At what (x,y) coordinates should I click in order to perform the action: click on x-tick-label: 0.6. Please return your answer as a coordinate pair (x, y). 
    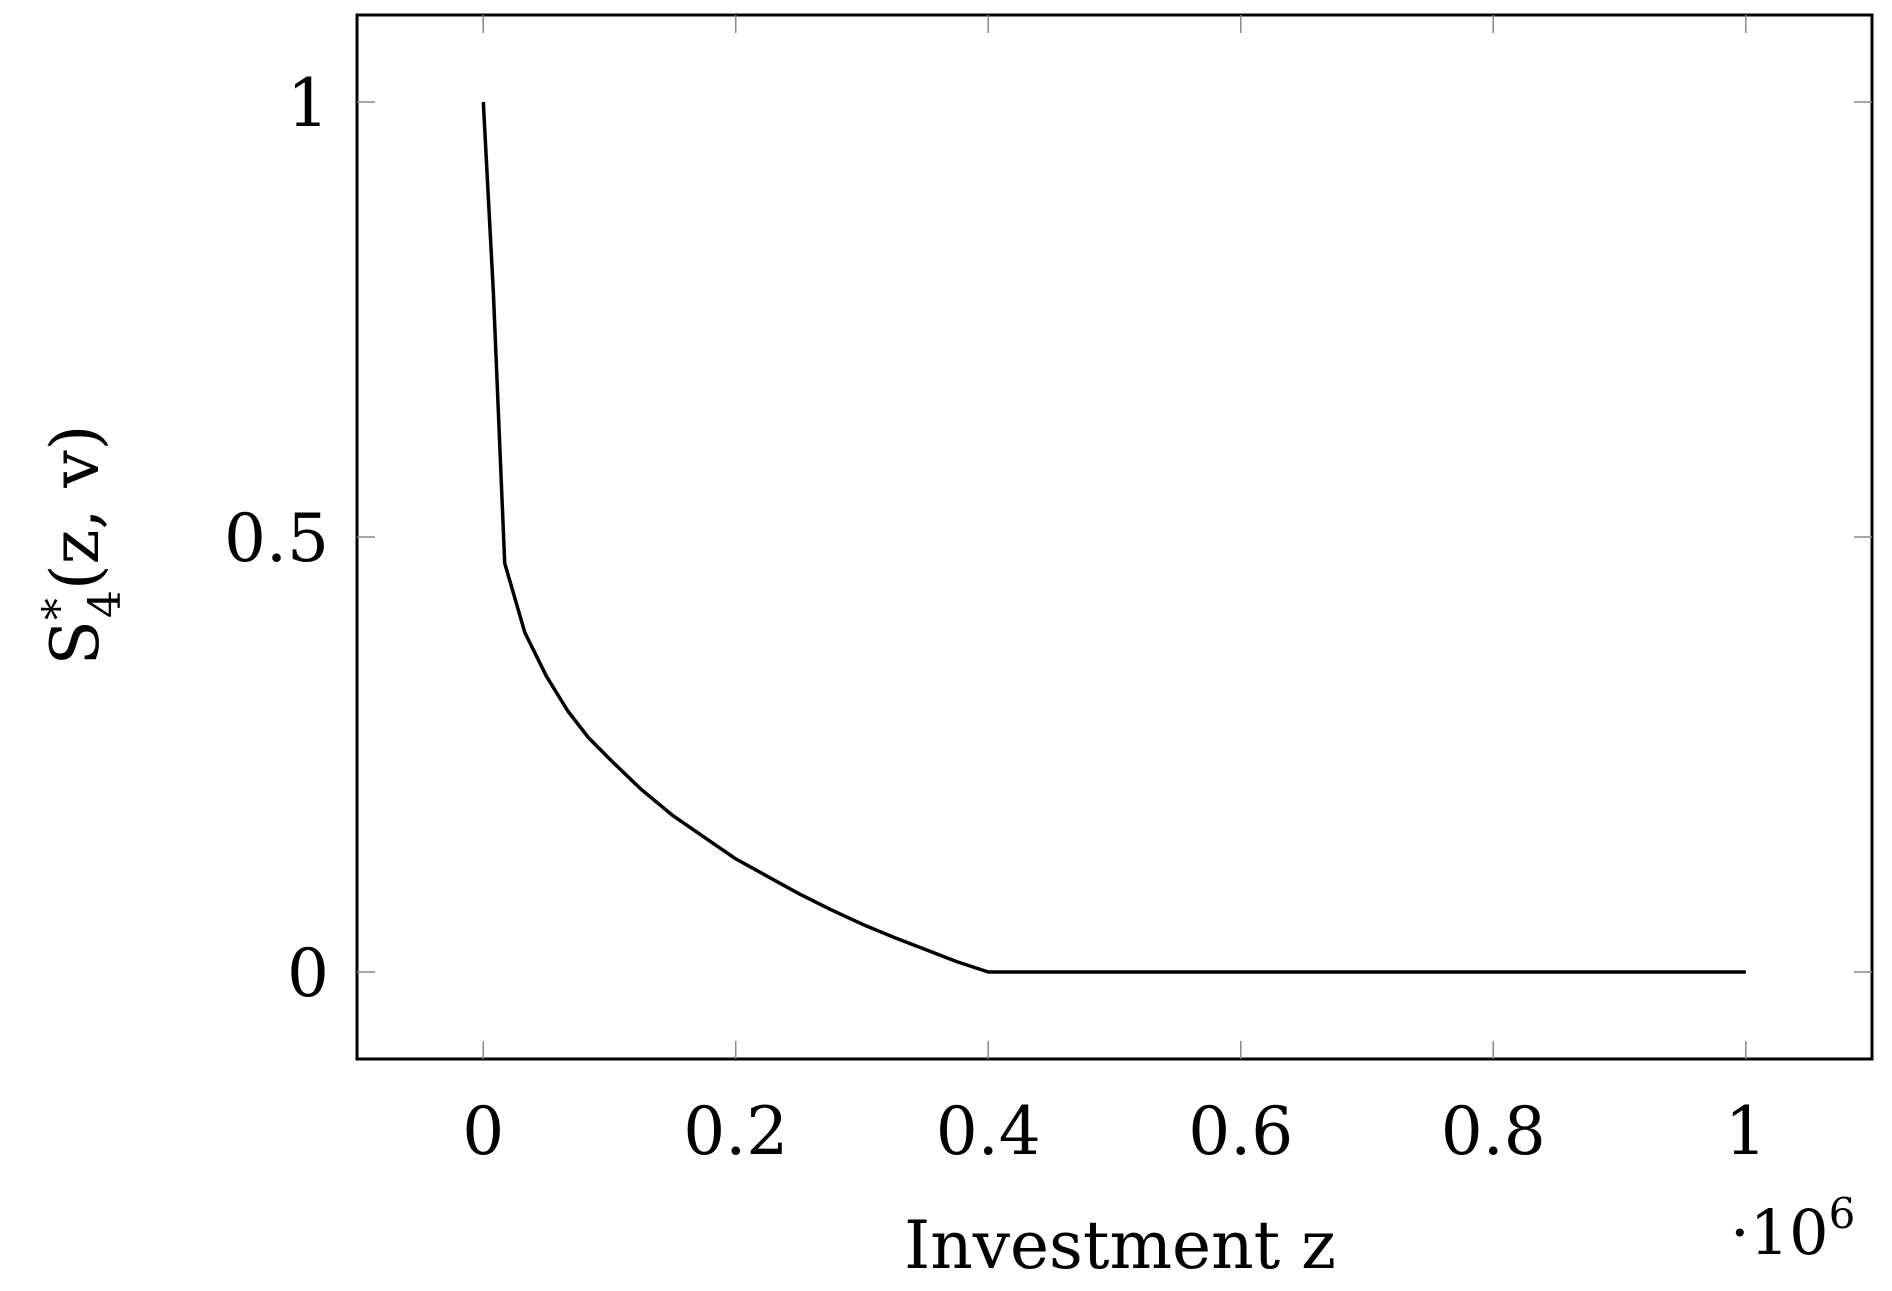
    Looking at the image, I should click on (1240, 1131).